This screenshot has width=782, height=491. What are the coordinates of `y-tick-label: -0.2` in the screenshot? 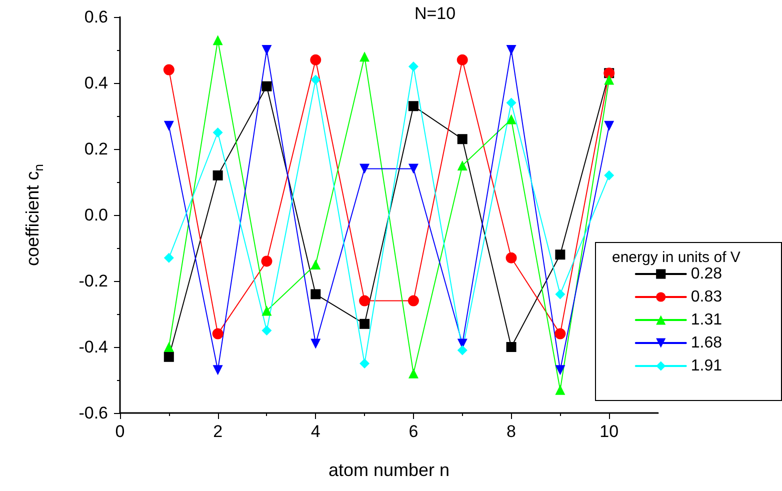 It's located at (93, 281).